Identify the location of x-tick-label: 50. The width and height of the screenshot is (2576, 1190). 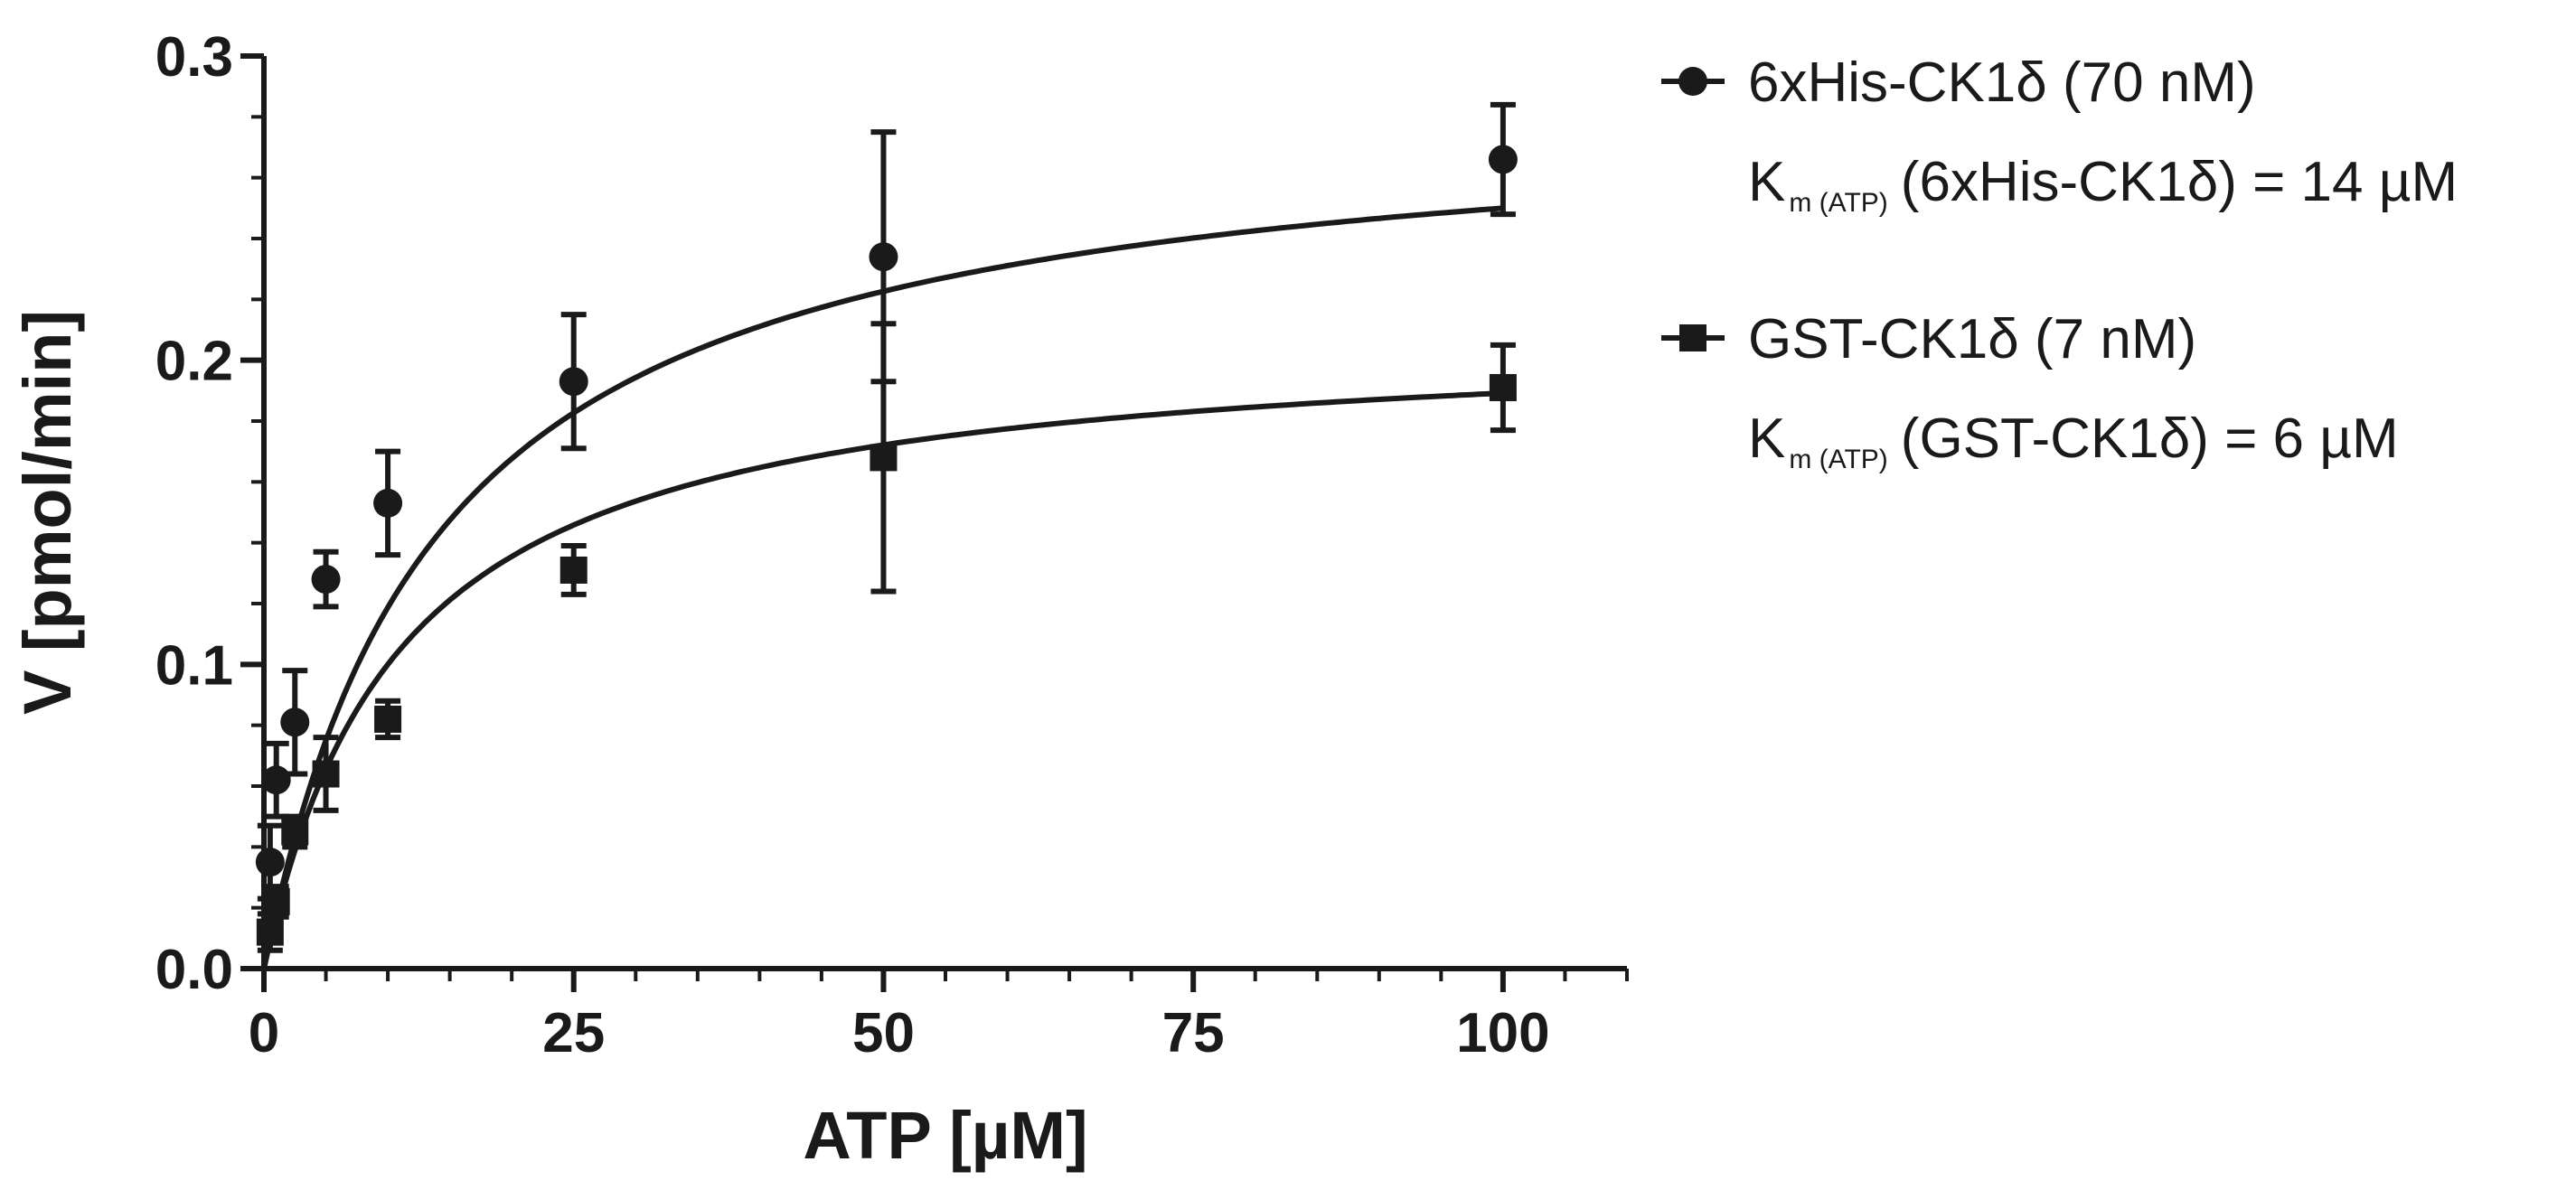
(884, 1033).